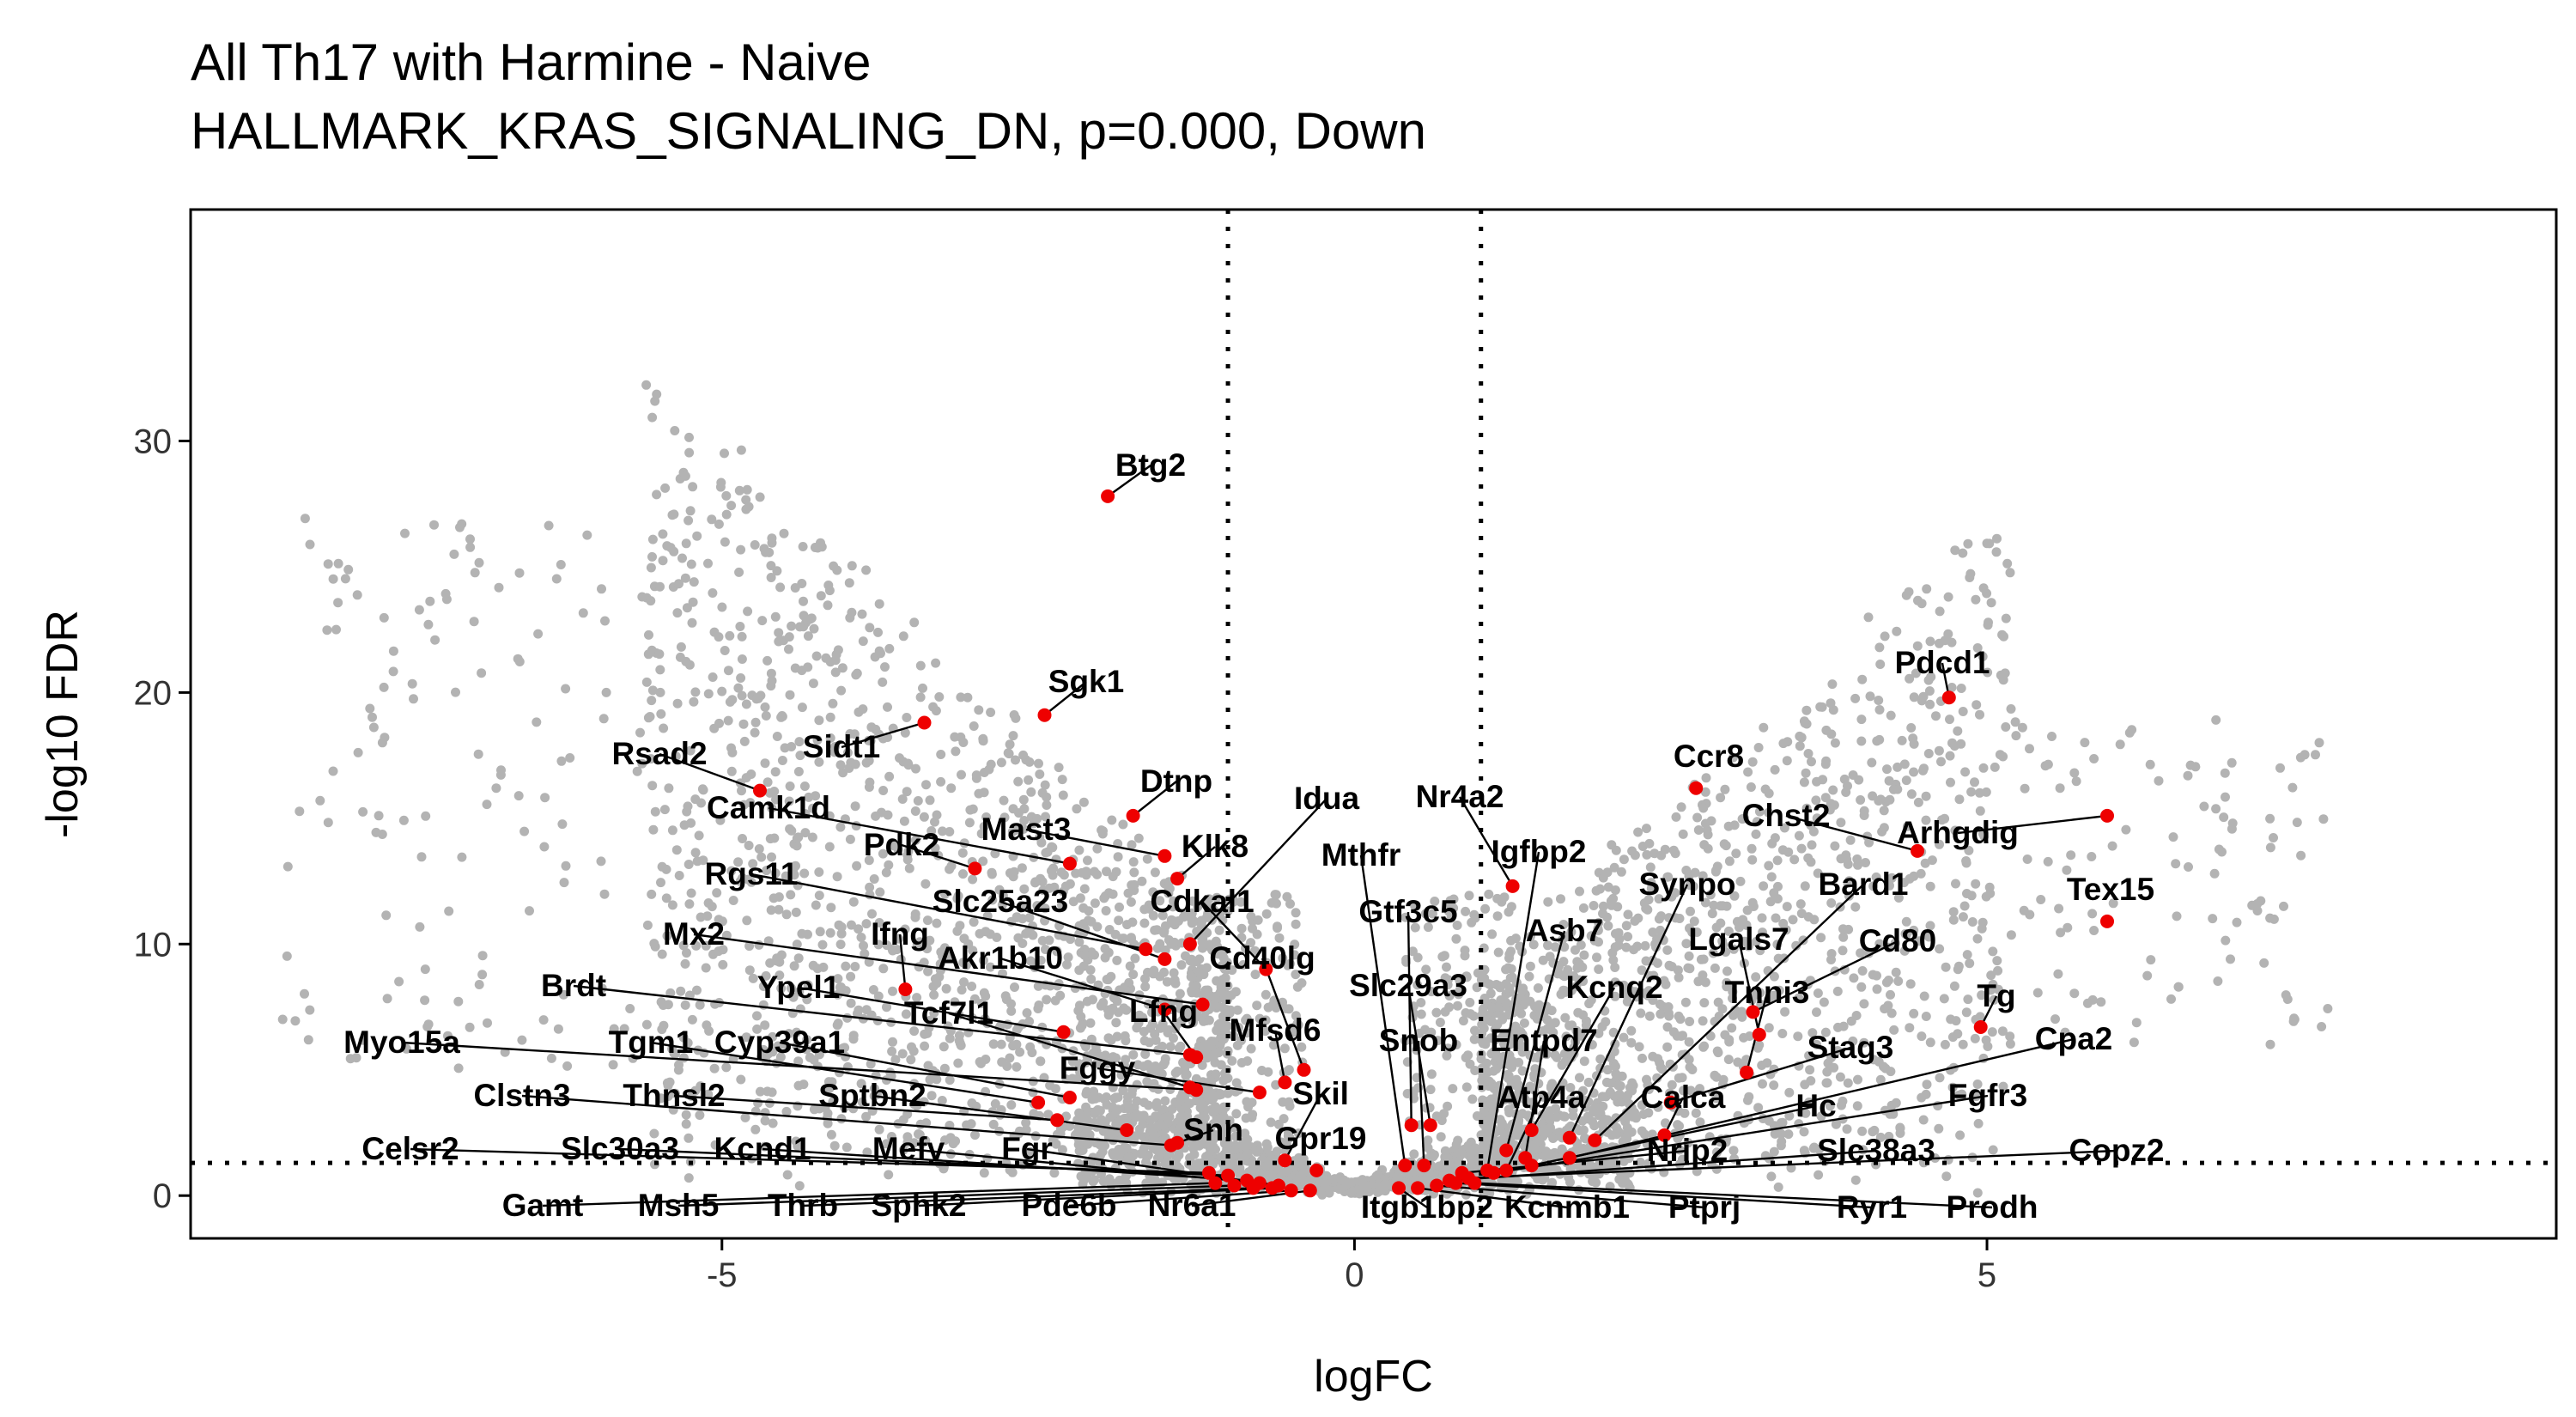 The image size is (2576, 1417). What do you see at coordinates (694, 934) in the screenshot?
I see `gene-label: Mx2` at bounding box center [694, 934].